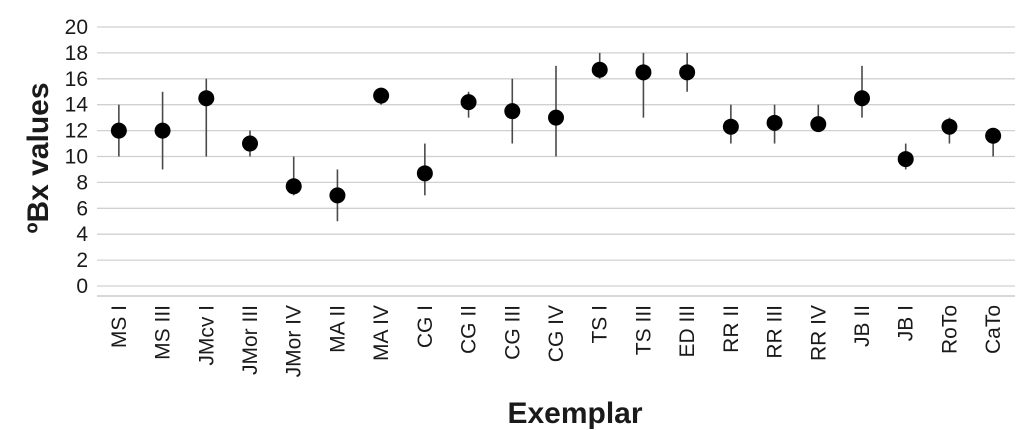  I want to click on x-tick-label: JMor III, so click(250, 340).